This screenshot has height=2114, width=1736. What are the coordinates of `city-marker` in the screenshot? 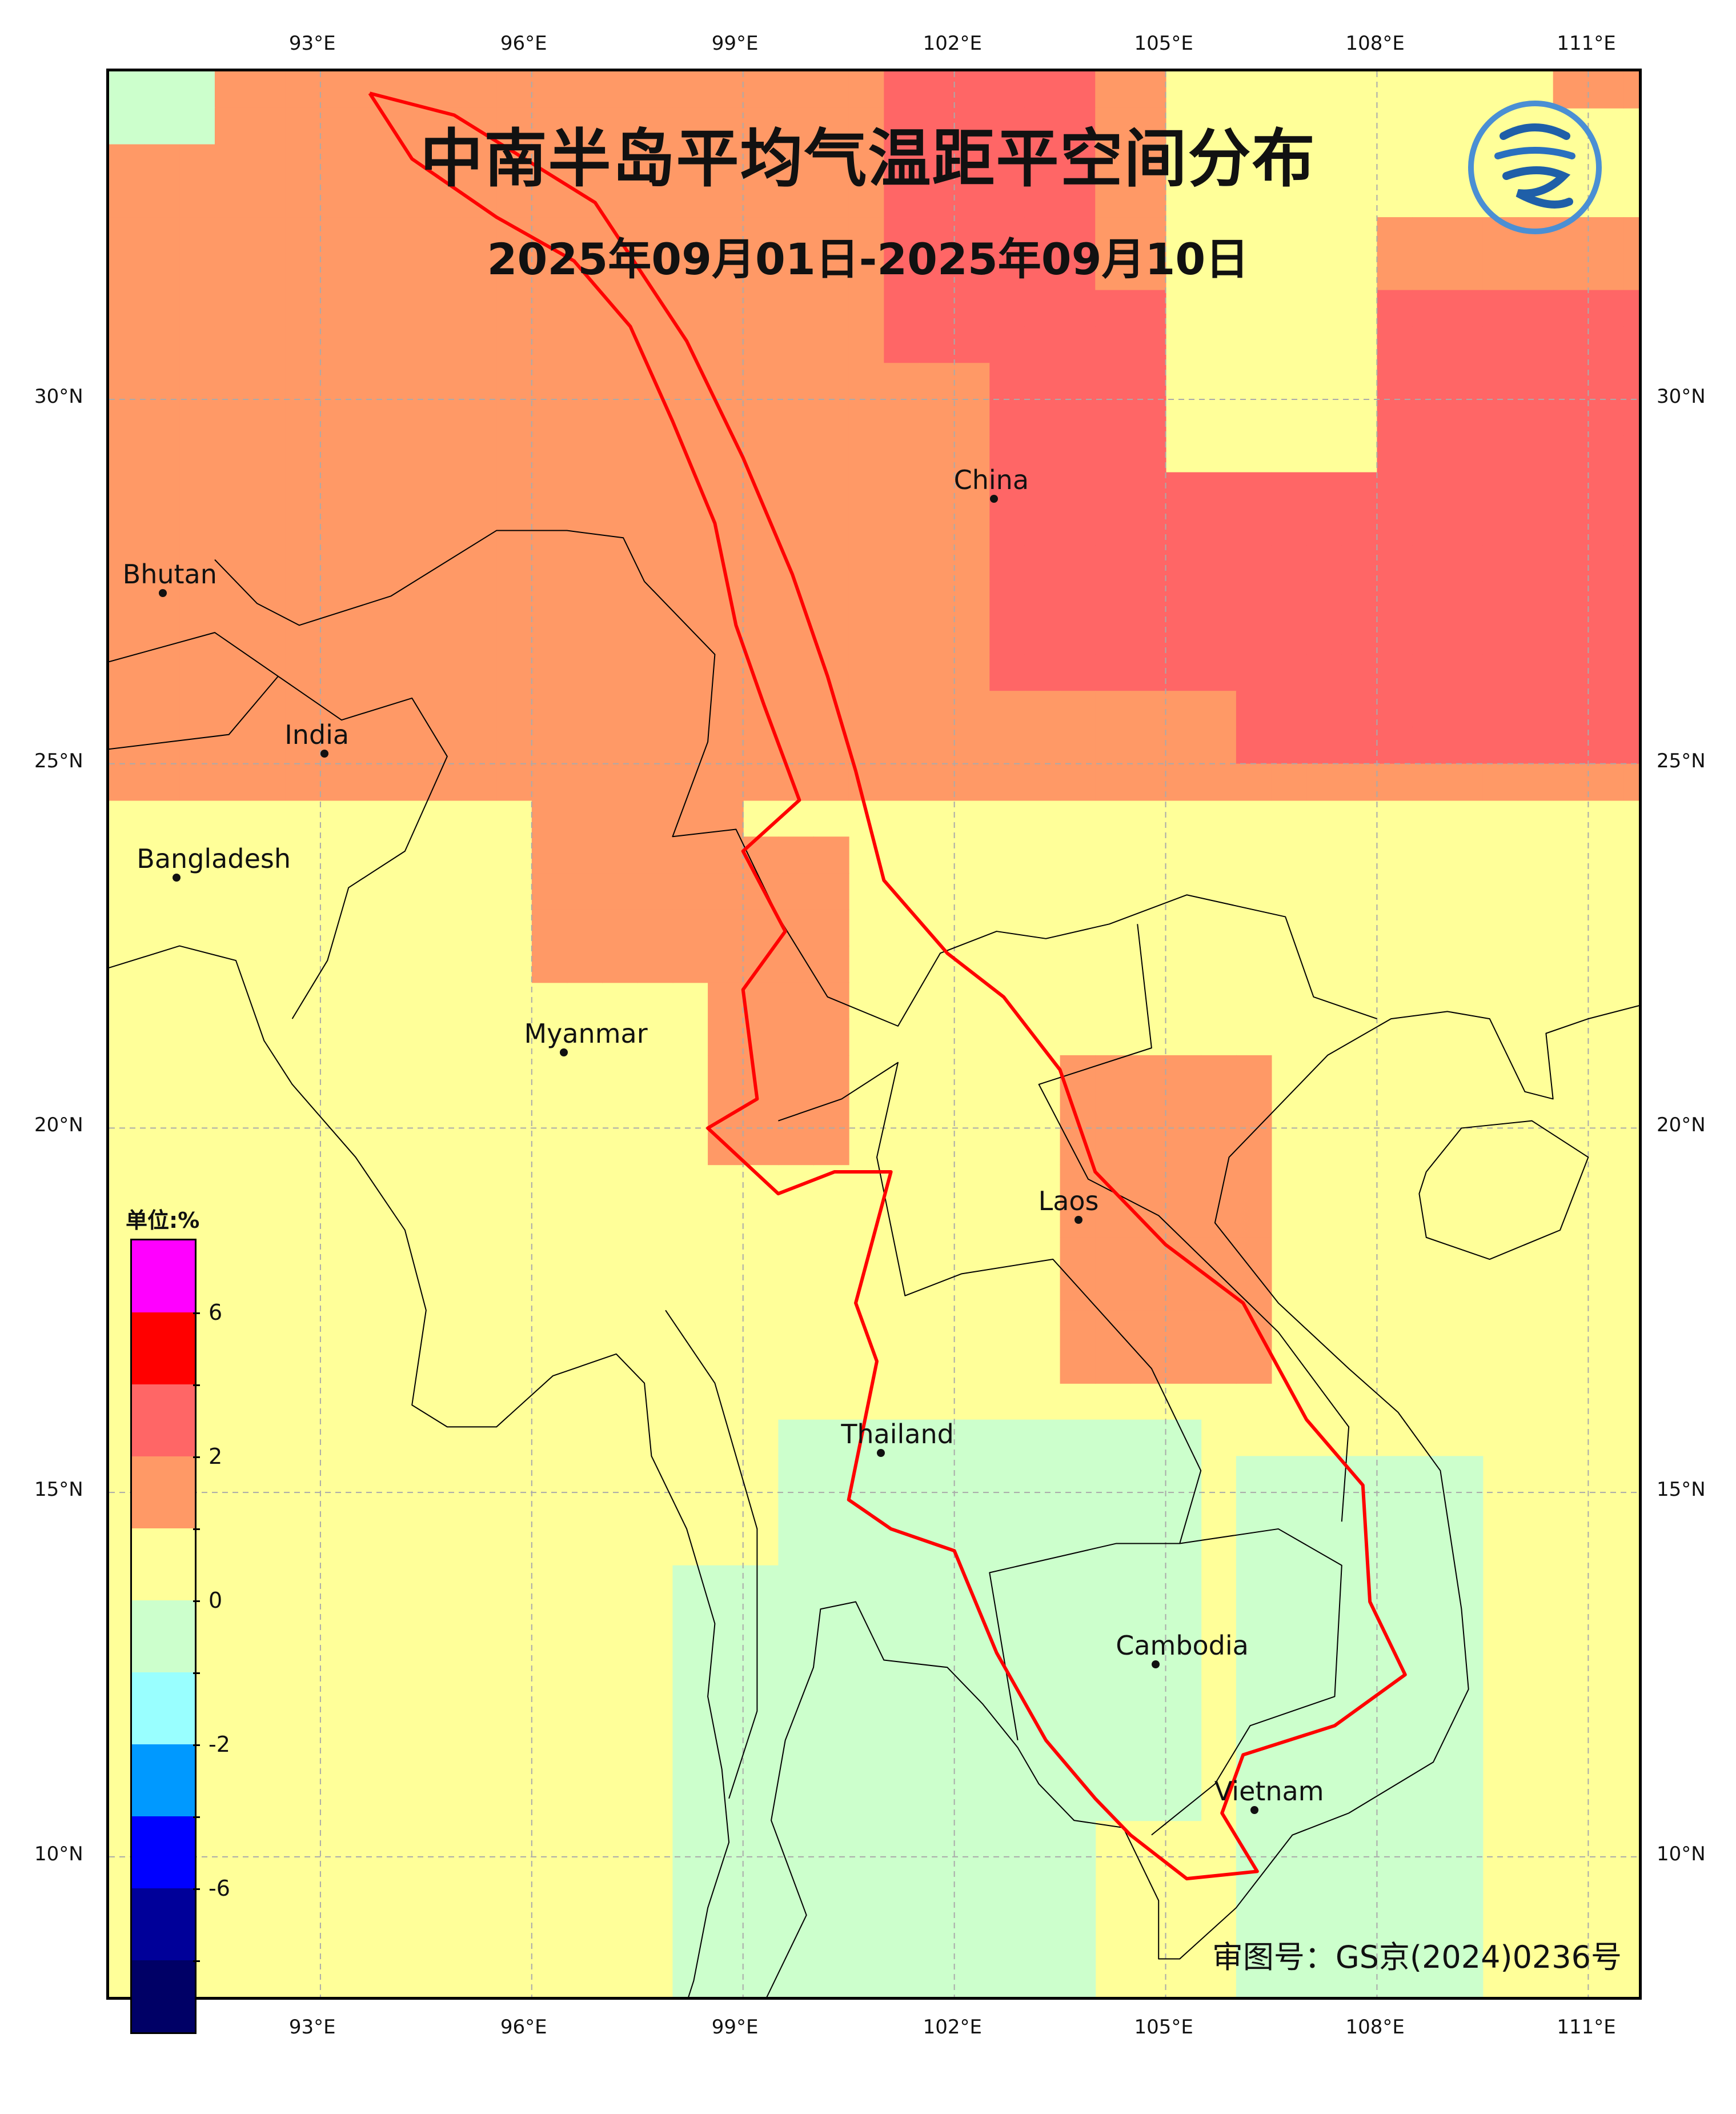 It's located at (162, 593).